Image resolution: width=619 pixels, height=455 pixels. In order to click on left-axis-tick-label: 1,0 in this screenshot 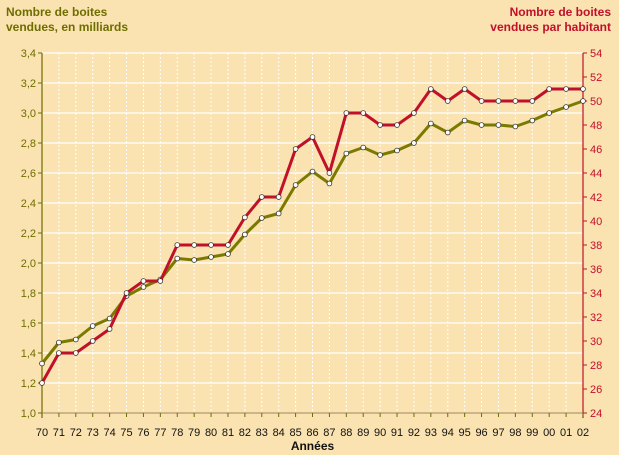, I will do `click(28, 414)`.